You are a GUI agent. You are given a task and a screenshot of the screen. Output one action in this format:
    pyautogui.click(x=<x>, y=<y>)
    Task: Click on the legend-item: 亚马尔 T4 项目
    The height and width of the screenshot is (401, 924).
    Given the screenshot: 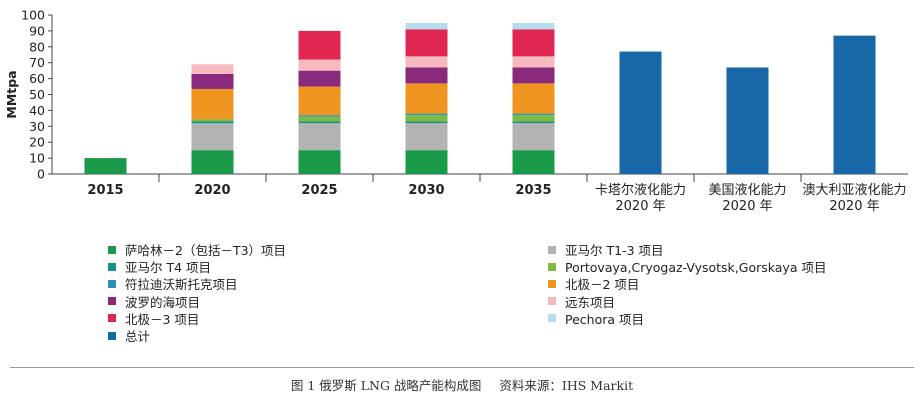 What is the action you would take?
    pyautogui.click(x=197, y=266)
    